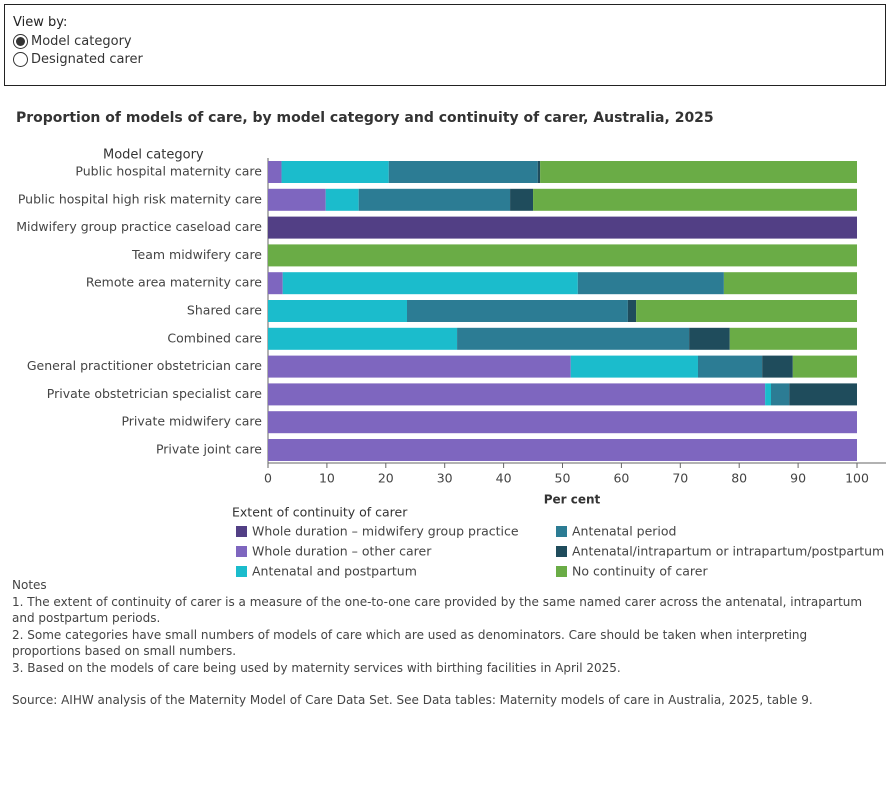  I want to click on option-label: Designated carer, so click(87, 59).